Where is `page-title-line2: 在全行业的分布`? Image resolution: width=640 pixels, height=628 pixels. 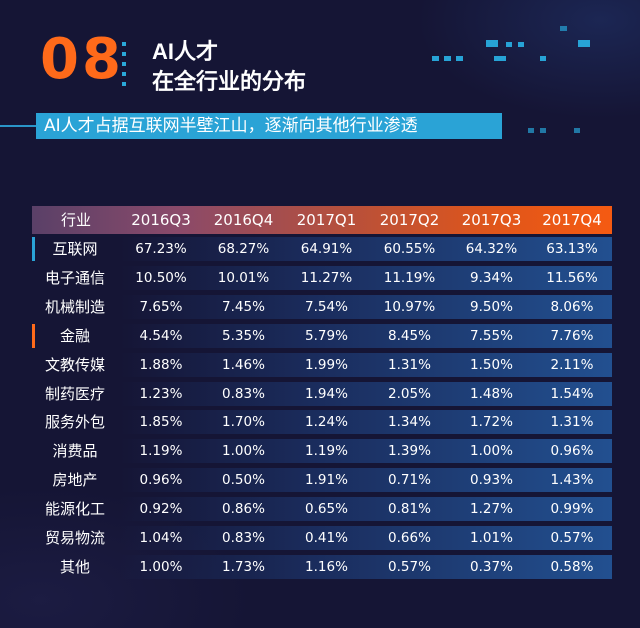 page-title-line2: 在全行业的分布 is located at coordinates (229, 81).